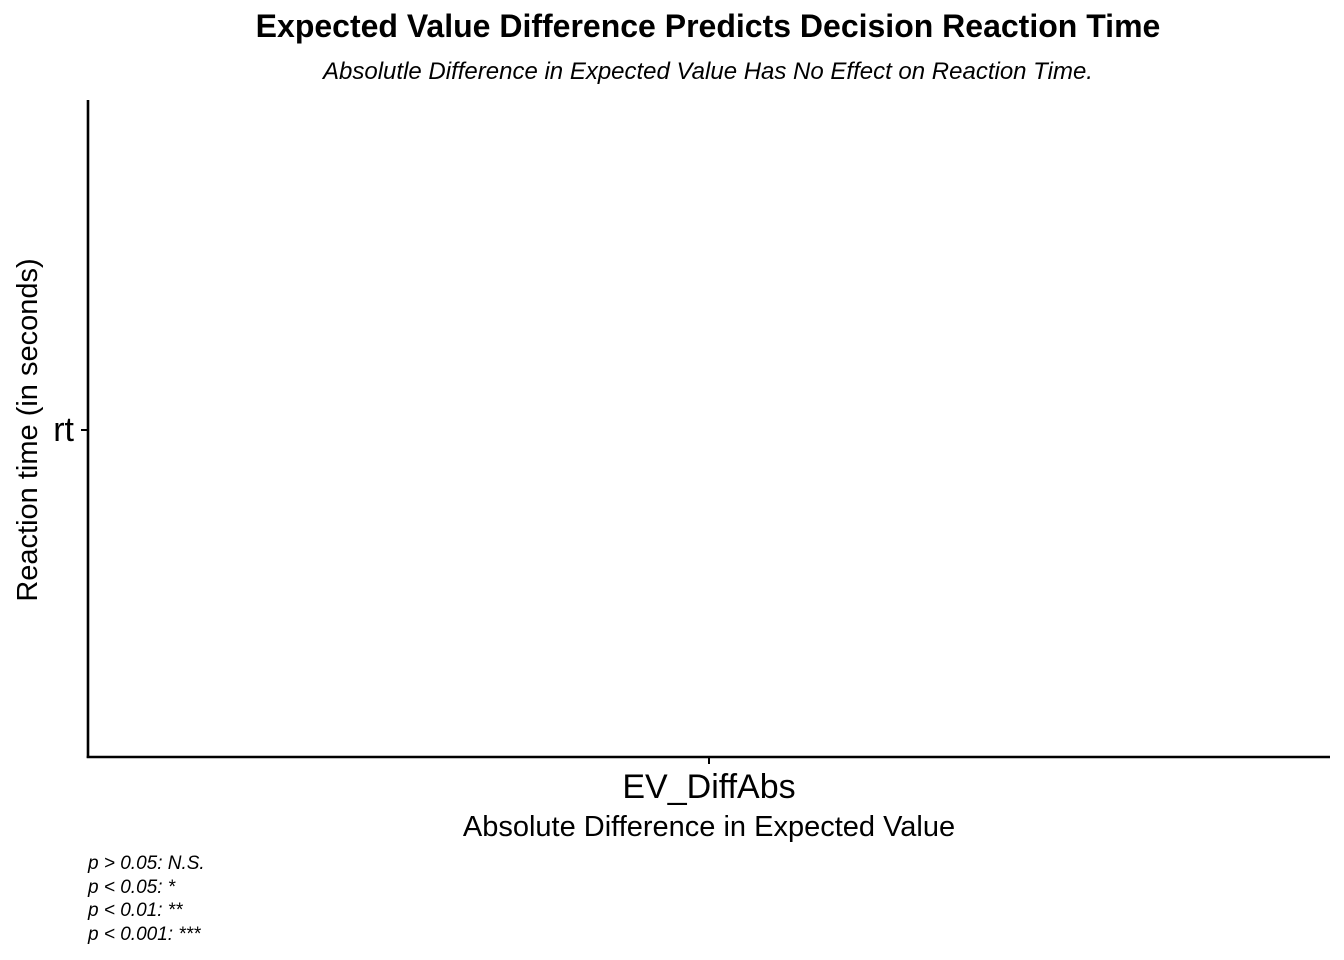 The height and width of the screenshot is (960, 1344). I want to click on significance-note: p < 0.01: **, so click(135, 910).